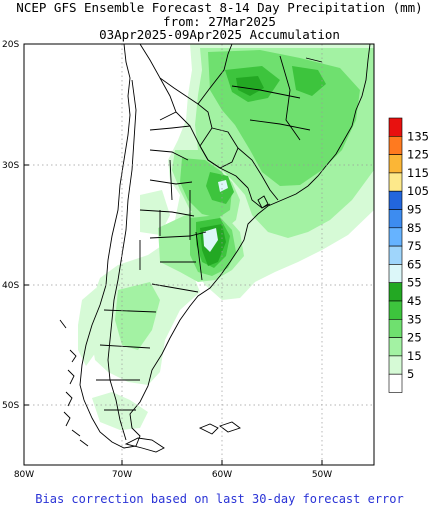  What do you see at coordinates (414, 264) in the screenshot?
I see `legend-label: 65` at bounding box center [414, 264].